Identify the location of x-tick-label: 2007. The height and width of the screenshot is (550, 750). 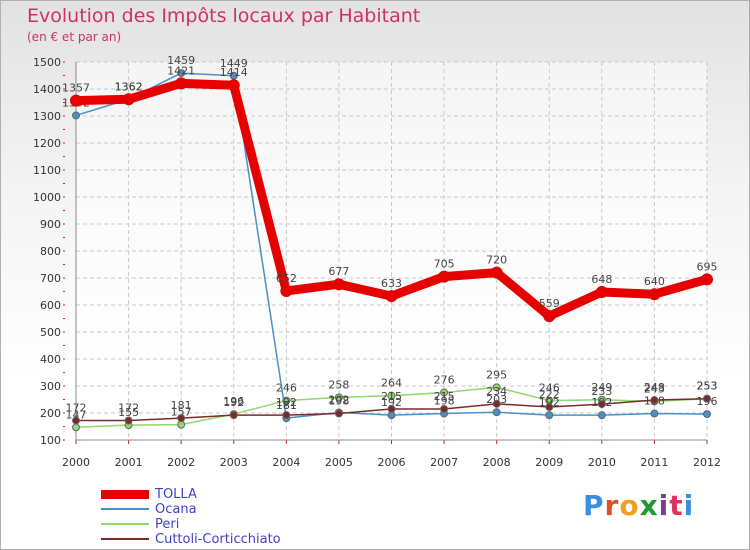
(444, 462).